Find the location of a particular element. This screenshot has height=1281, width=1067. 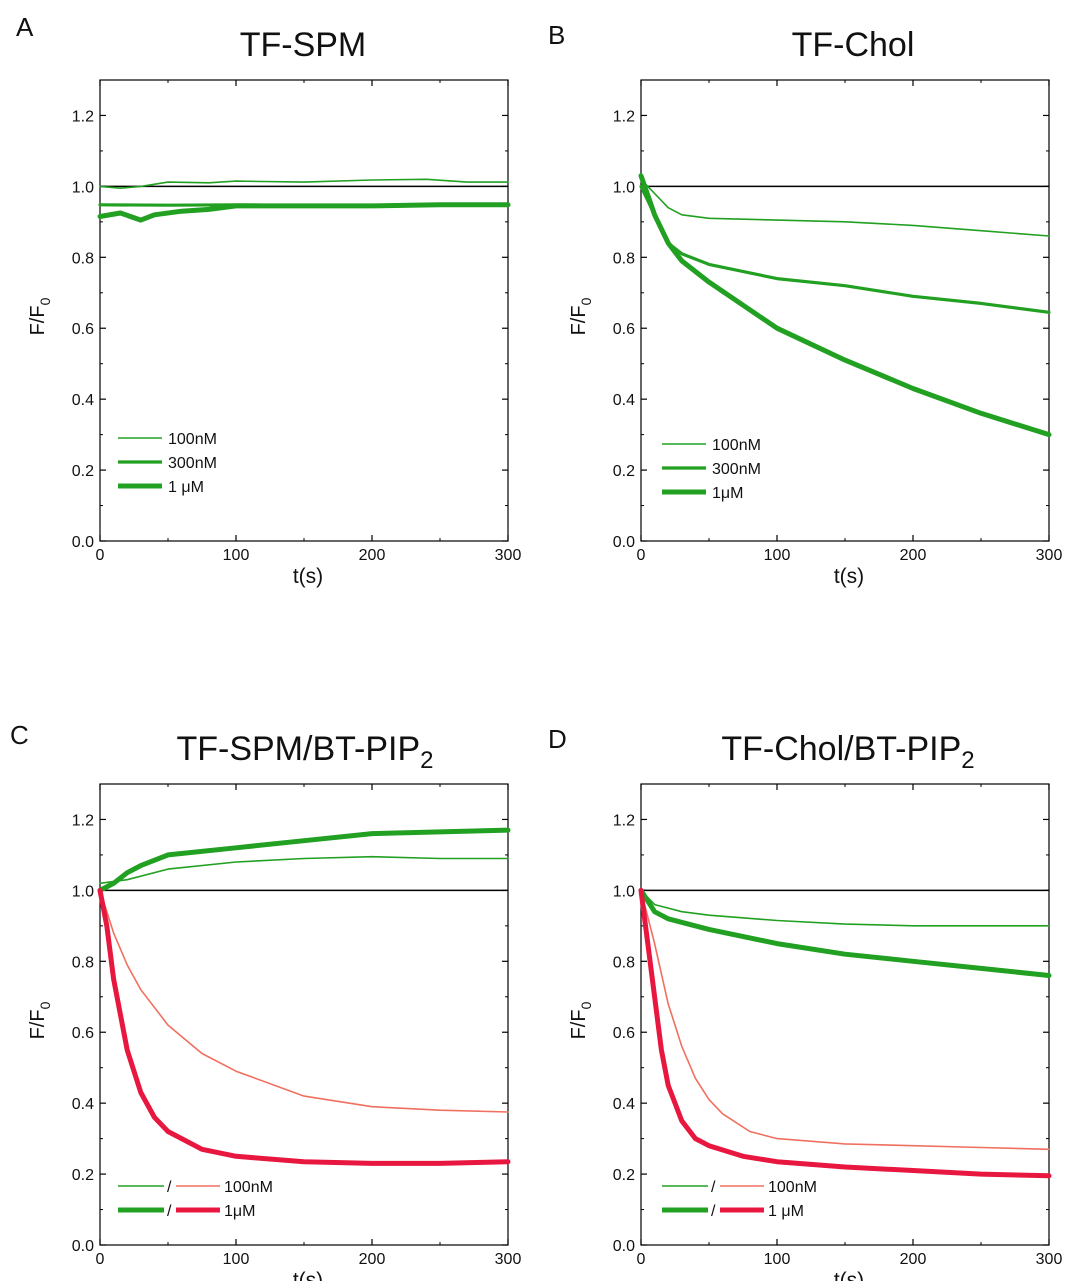

legend: / 100nM / 1 μM is located at coordinates (739, 1199).